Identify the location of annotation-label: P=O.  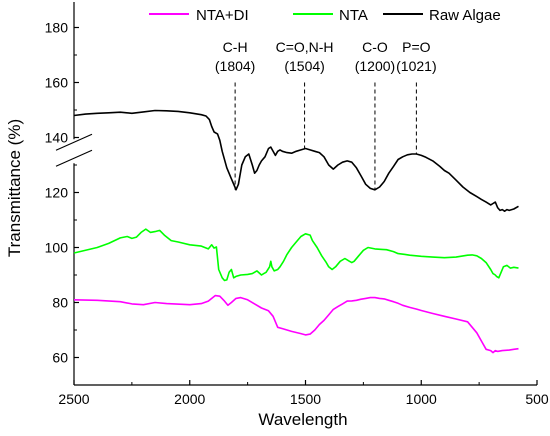
(416, 47).